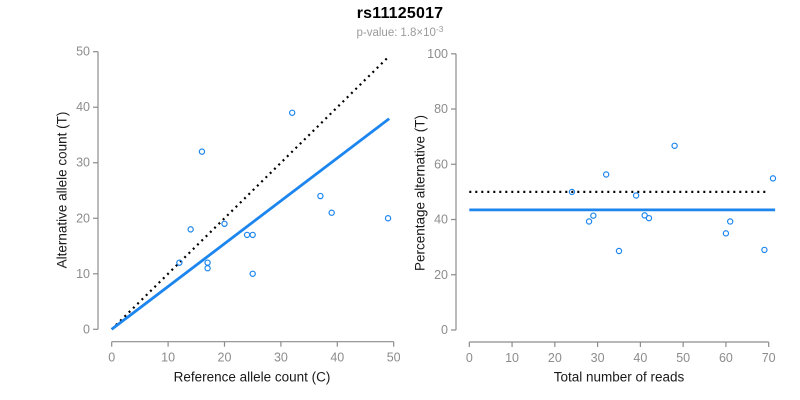  What do you see at coordinates (598, 358) in the screenshot?
I see `right-plot-x-tick-label: 30` at bounding box center [598, 358].